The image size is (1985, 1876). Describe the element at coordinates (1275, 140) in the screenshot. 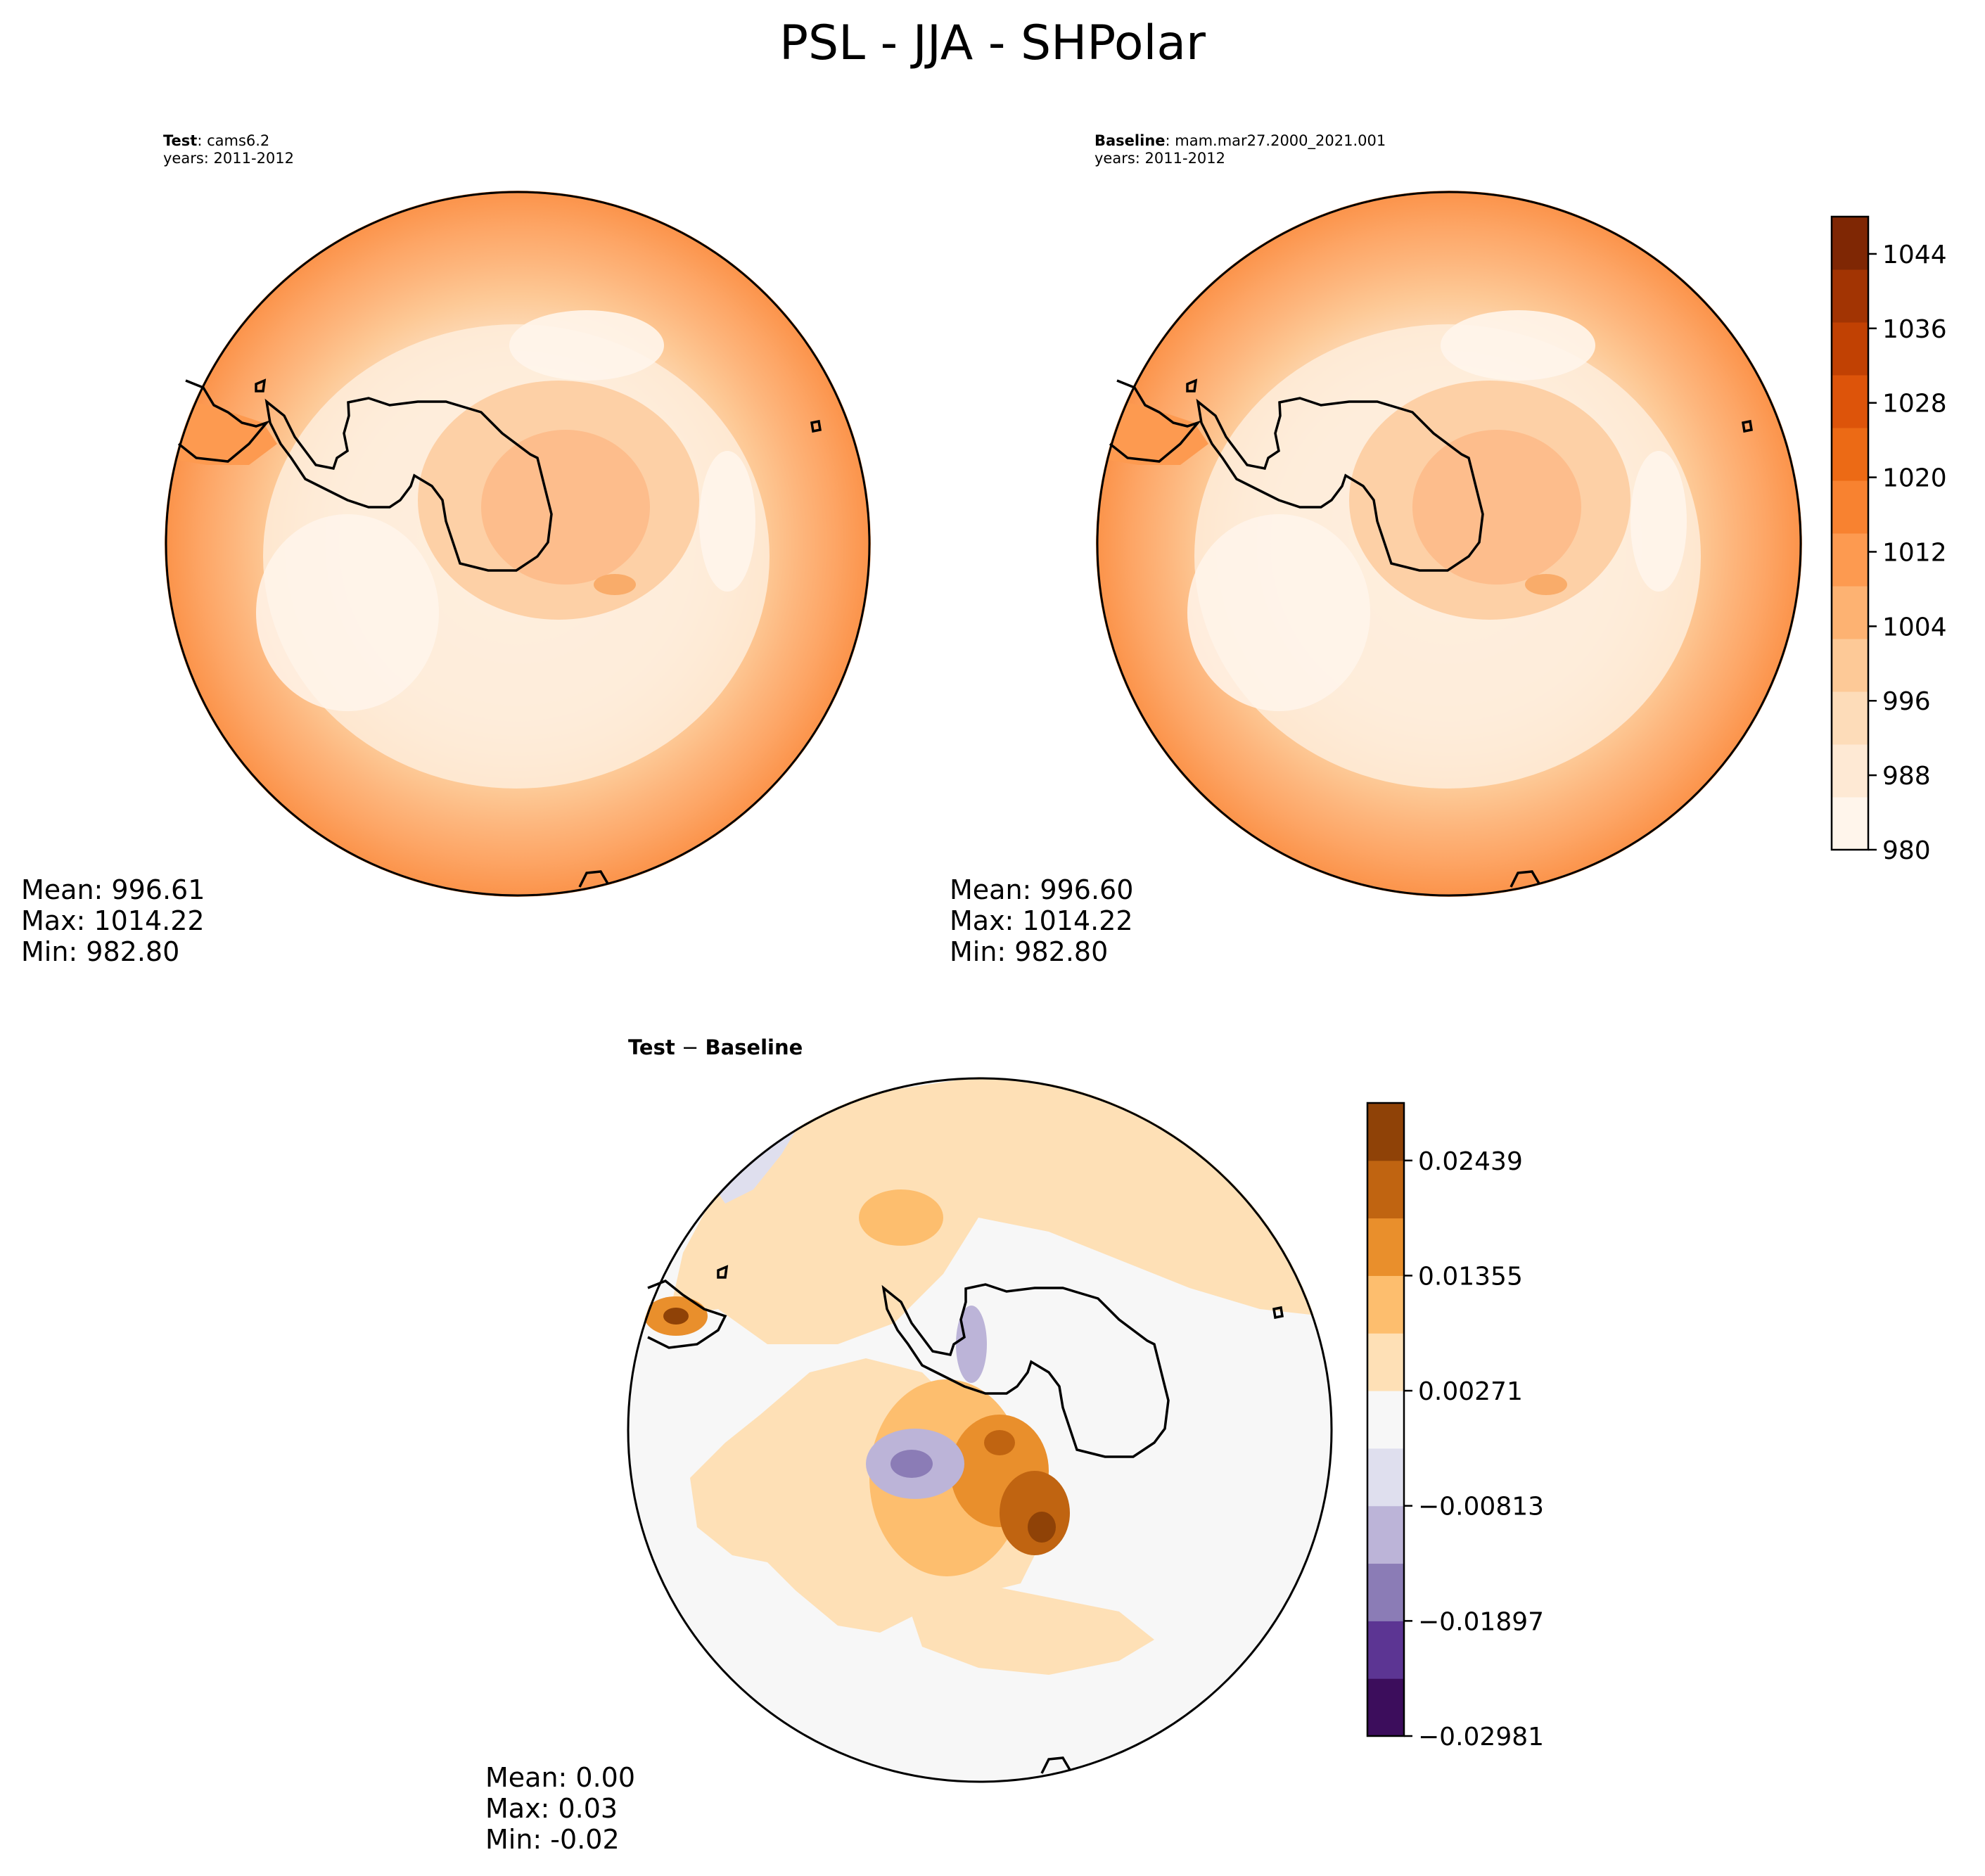

I see `baseline-case-name: : mam.mar27.2000_2021.001` at that location.